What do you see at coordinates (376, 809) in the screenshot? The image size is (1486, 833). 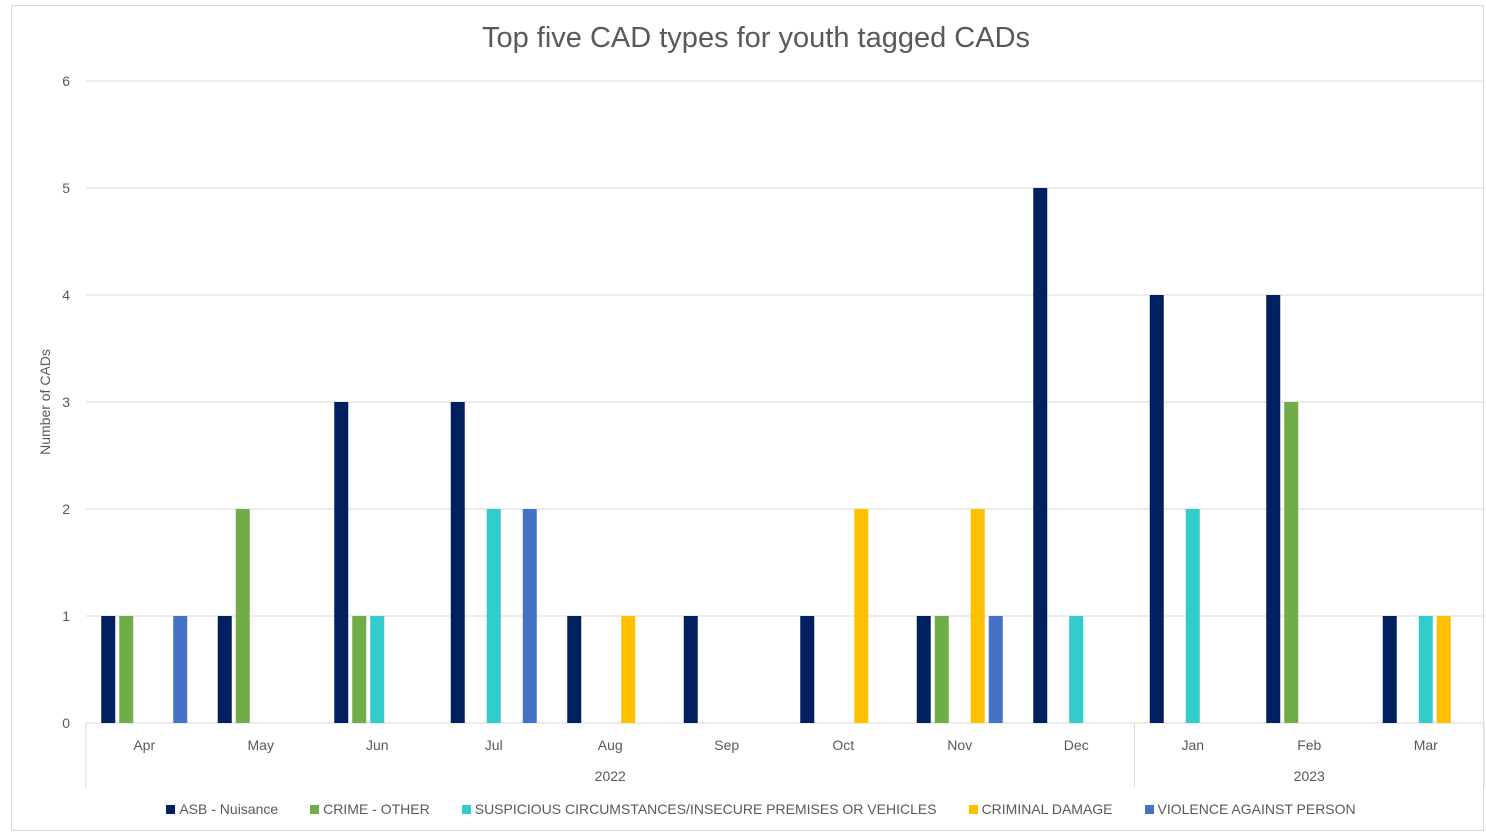 I see `legend-label: CRIME - OTHER` at bounding box center [376, 809].